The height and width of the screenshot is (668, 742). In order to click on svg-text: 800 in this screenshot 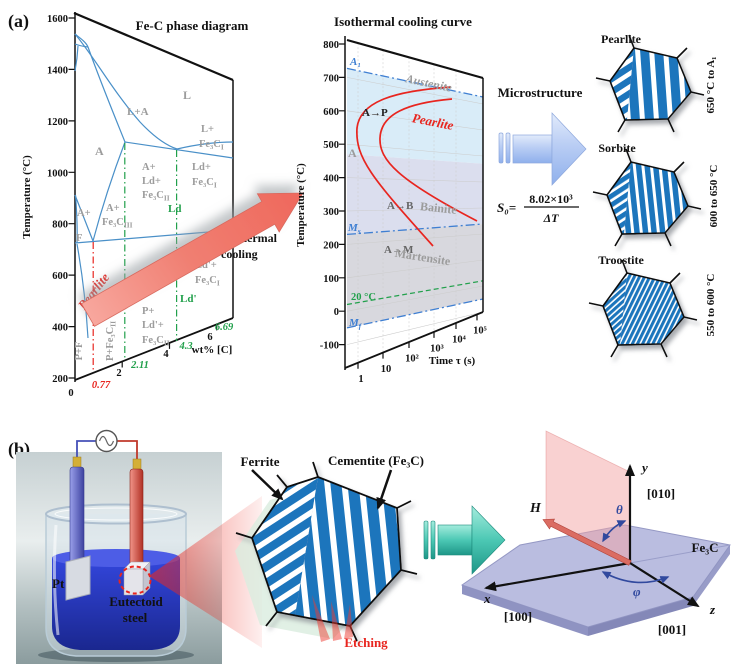, I will do `click(60, 225)`.